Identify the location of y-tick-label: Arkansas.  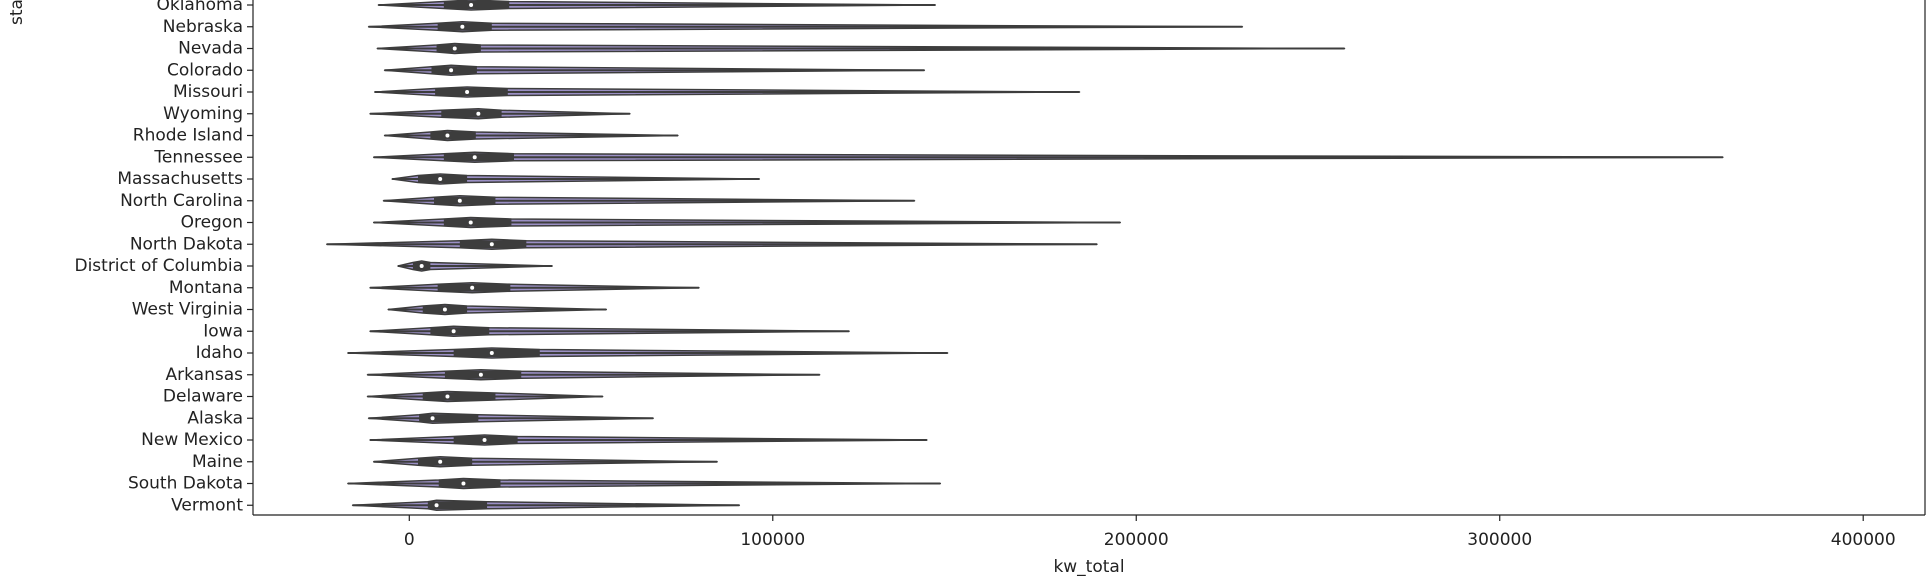
(205, 375).